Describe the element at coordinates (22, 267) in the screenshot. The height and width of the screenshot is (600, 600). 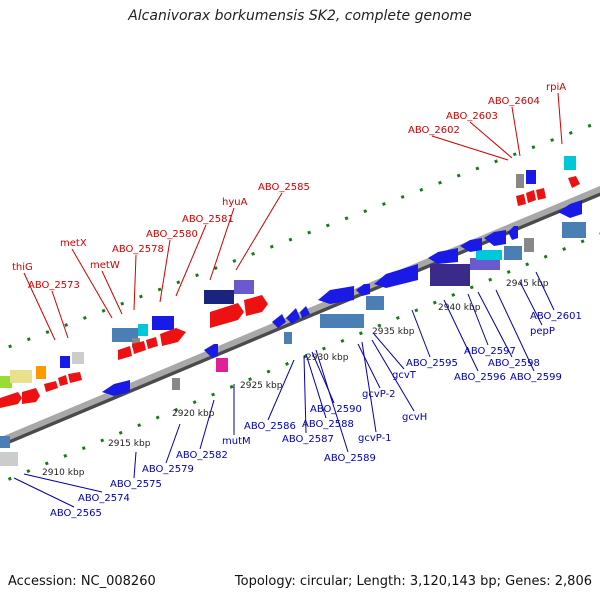
I see `gene-label-thig: thiG` at that location.